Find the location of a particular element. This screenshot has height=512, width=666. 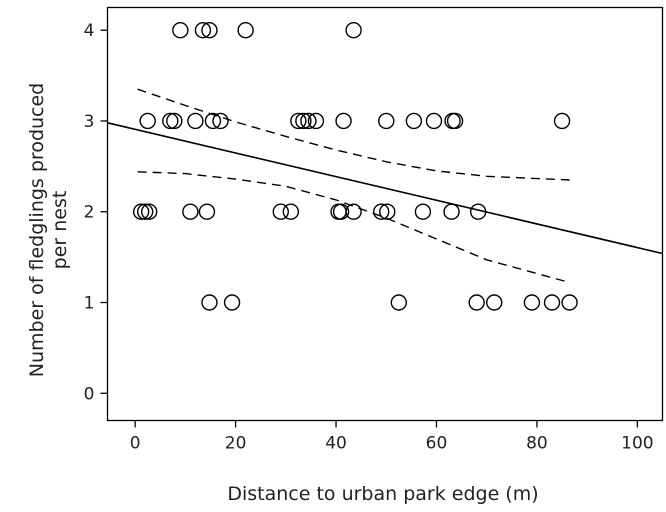

x-tick-label: 100 is located at coordinates (637, 444).